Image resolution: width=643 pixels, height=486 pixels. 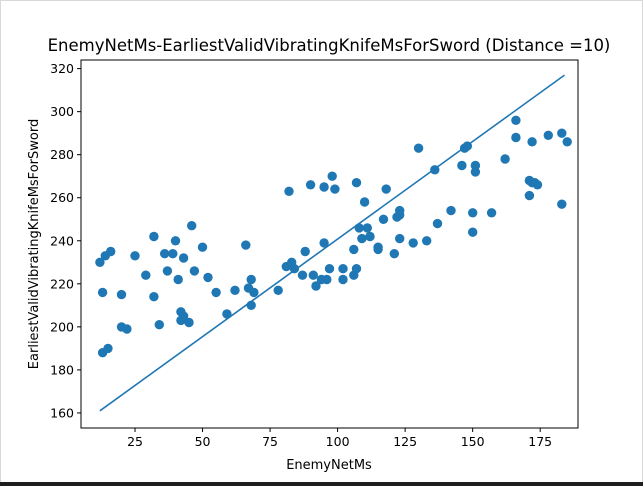 I want to click on x-tick-label: 25, so click(x=135, y=441).